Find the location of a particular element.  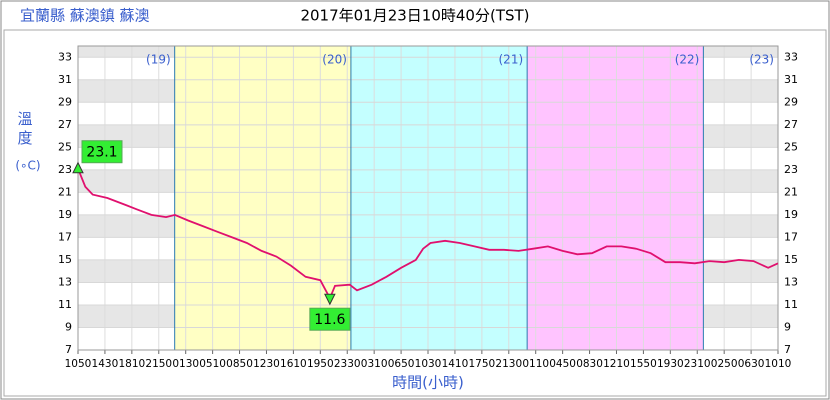

y-tick-label: 9 is located at coordinates (68, 326).